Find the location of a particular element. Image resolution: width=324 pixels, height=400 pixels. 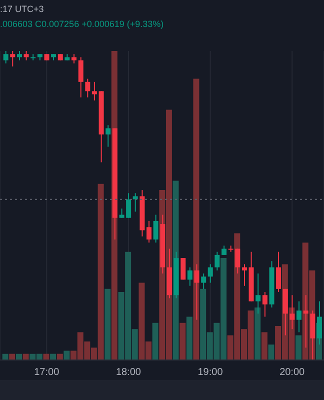

x-tick-label: 19:00 is located at coordinates (211, 372).